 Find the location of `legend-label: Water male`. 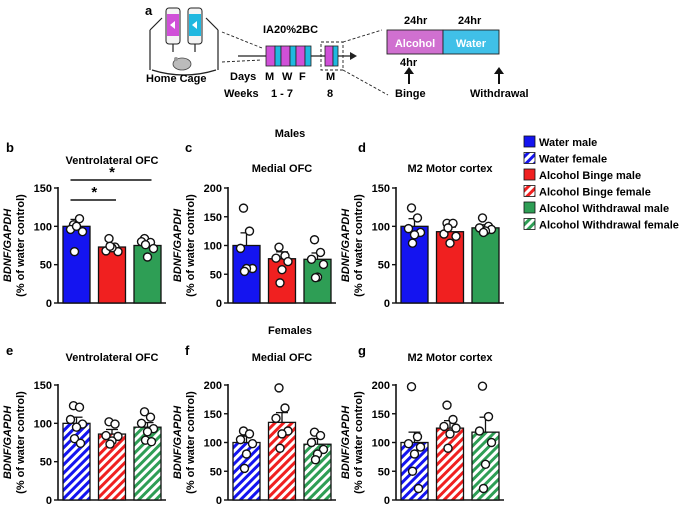

legend-label: Water male is located at coordinates (568, 143).